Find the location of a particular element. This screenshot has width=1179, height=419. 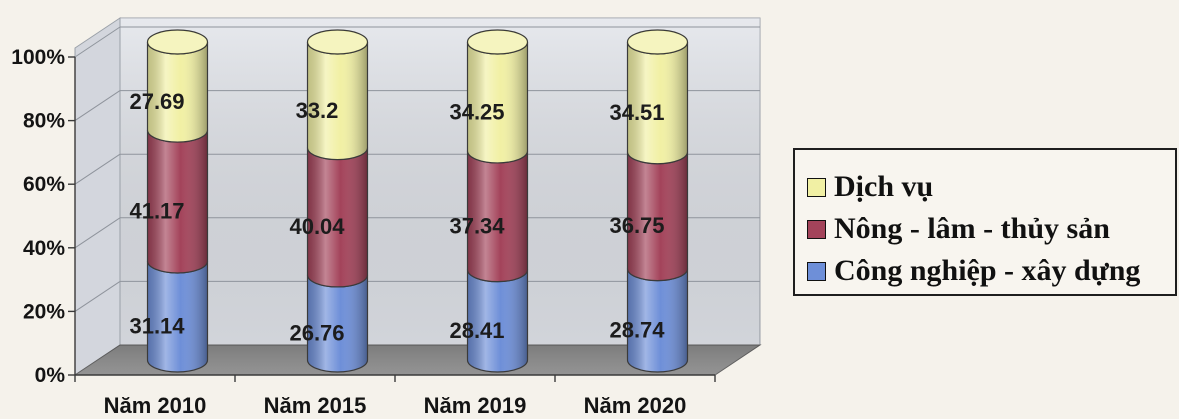

x-tick-label: Năm 2010 is located at coordinates (155, 405).